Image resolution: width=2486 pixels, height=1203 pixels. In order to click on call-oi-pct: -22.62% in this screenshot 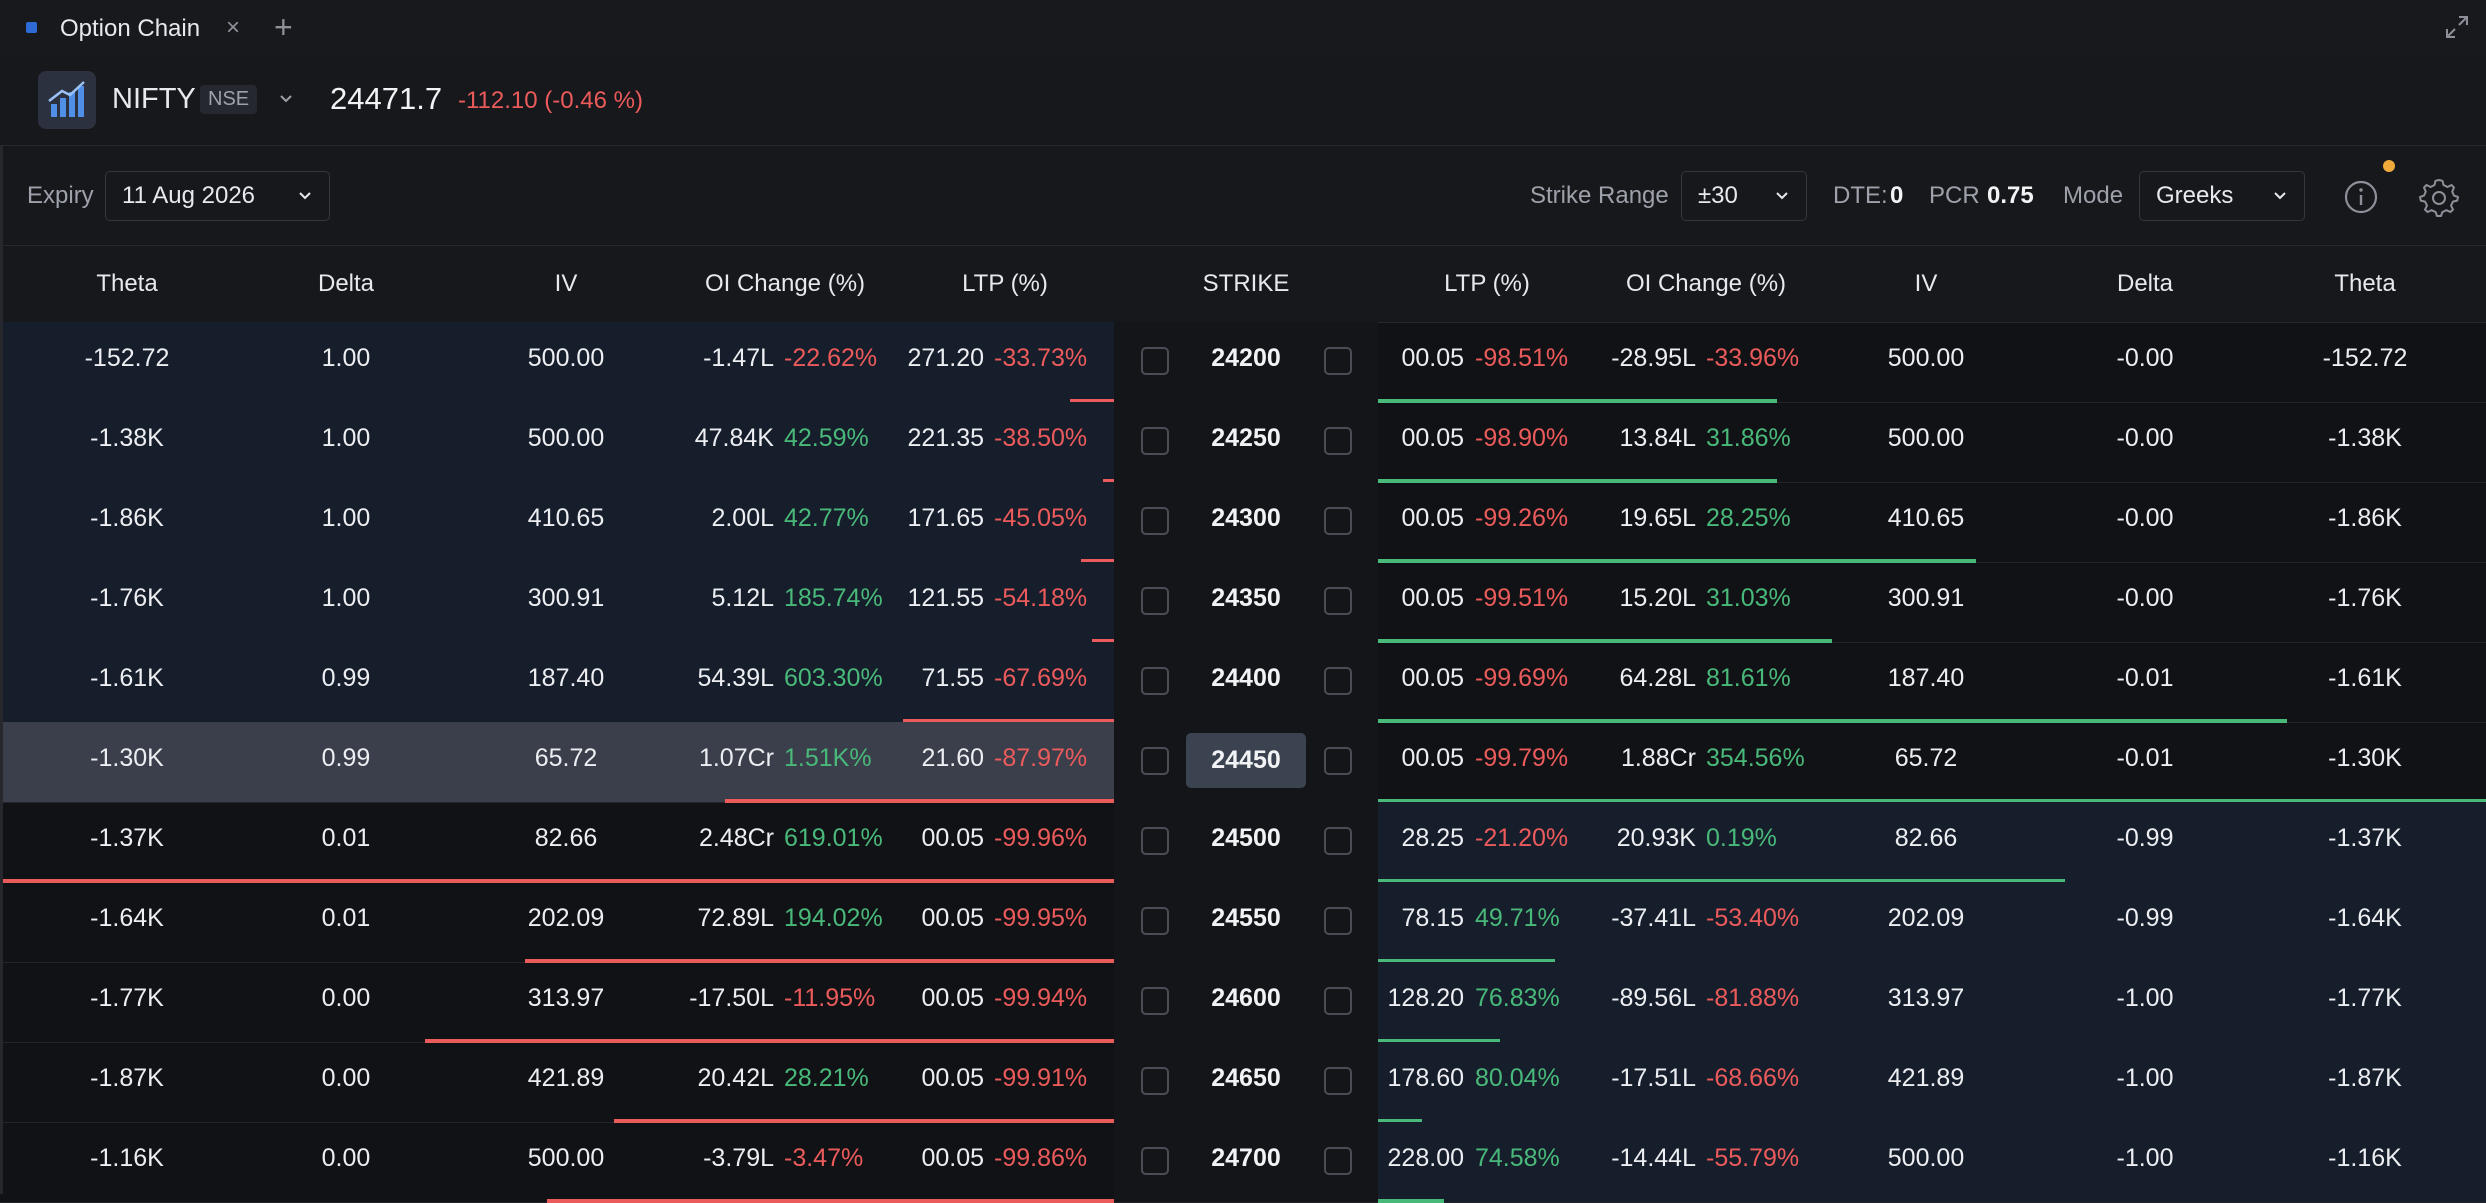, I will do `click(831, 358)`.